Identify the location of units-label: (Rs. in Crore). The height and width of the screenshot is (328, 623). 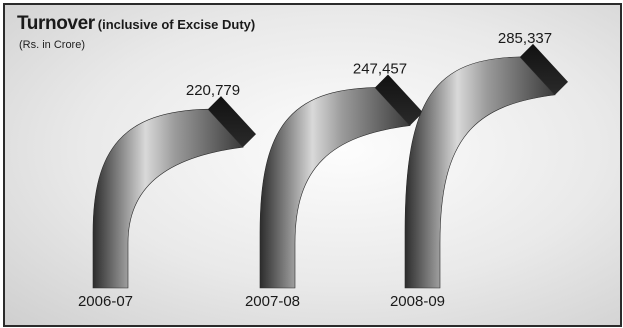
(52, 45).